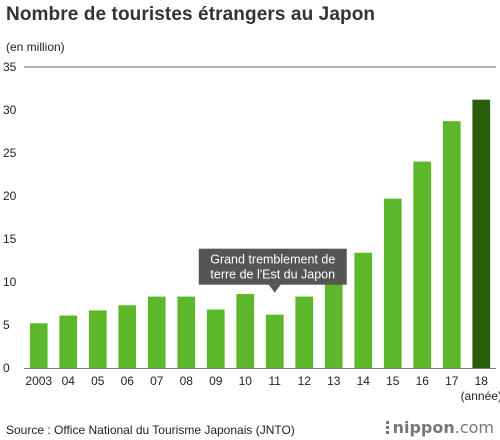  What do you see at coordinates (38, 381) in the screenshot?
I see `x-tick-label: 2003` at bounding box center [38, 381].